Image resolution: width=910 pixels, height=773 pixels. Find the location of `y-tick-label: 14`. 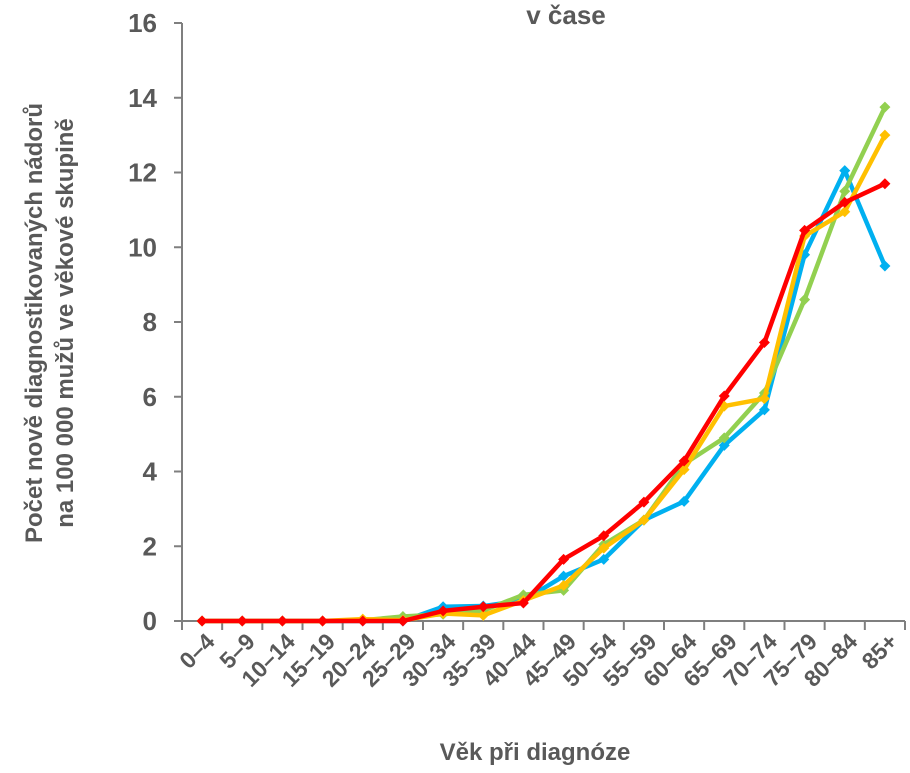

y-tick-label: 14 is located at coordinates (142, 98).